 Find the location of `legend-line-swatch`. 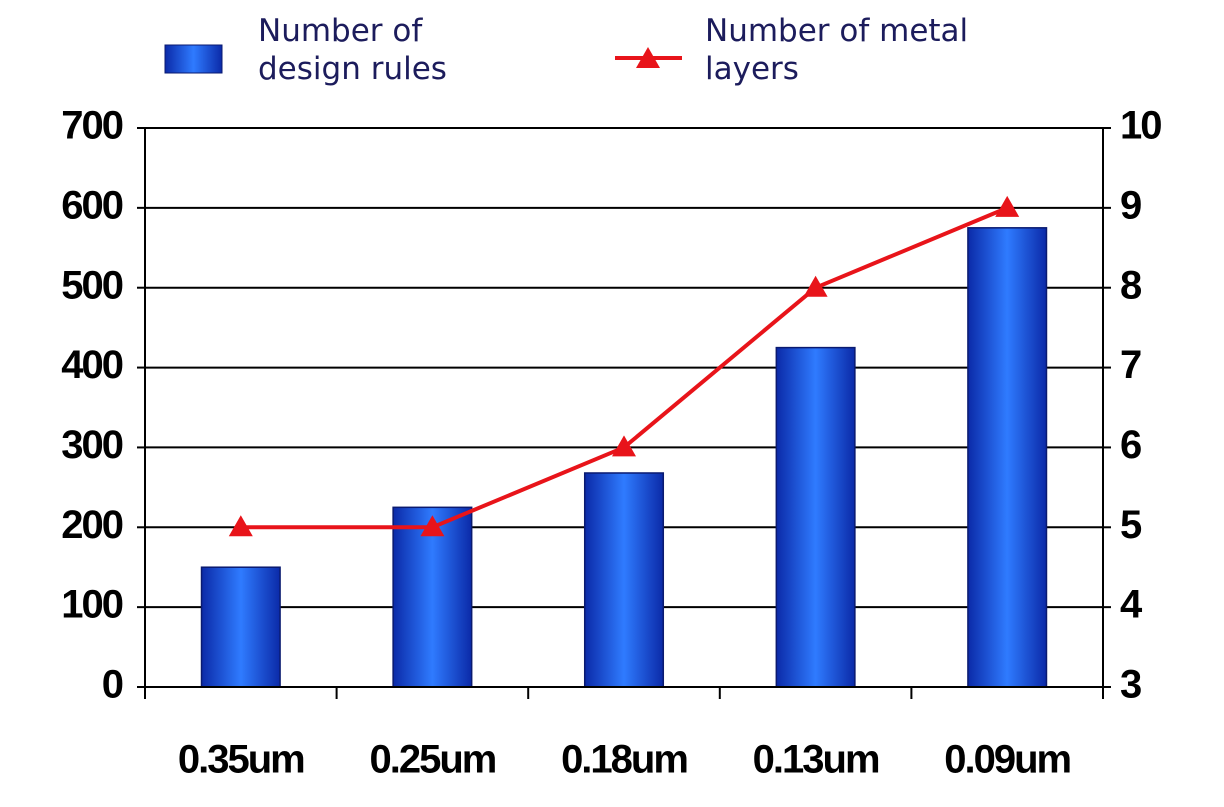

legend-line-swatch is located at coordinates (648, 57).